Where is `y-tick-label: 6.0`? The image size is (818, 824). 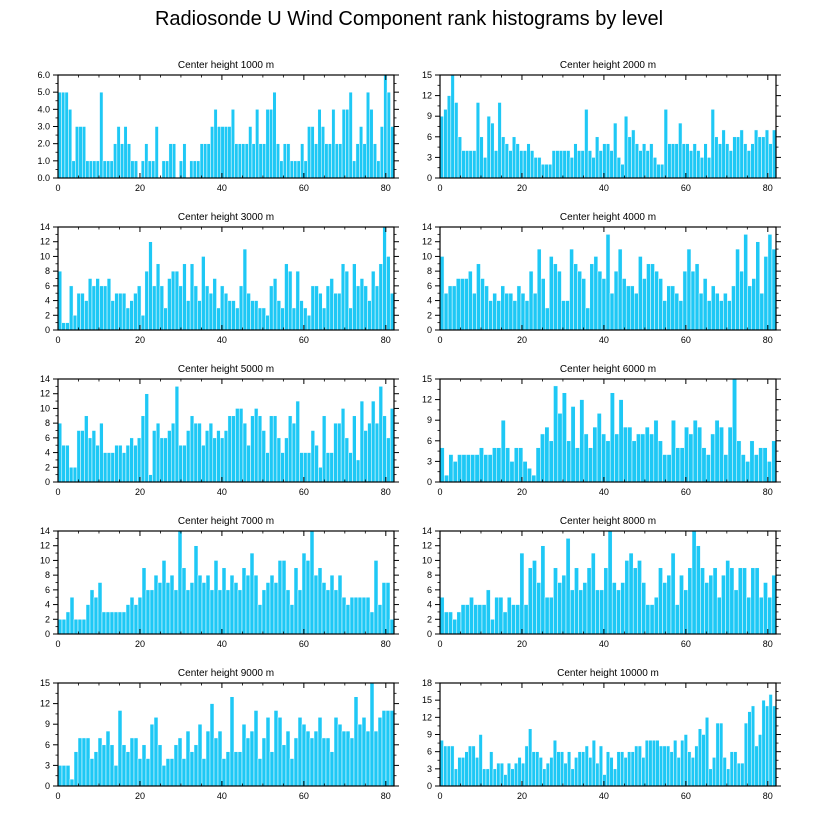 y-tick-label: 6.0 is located at coordinates (43, 75).